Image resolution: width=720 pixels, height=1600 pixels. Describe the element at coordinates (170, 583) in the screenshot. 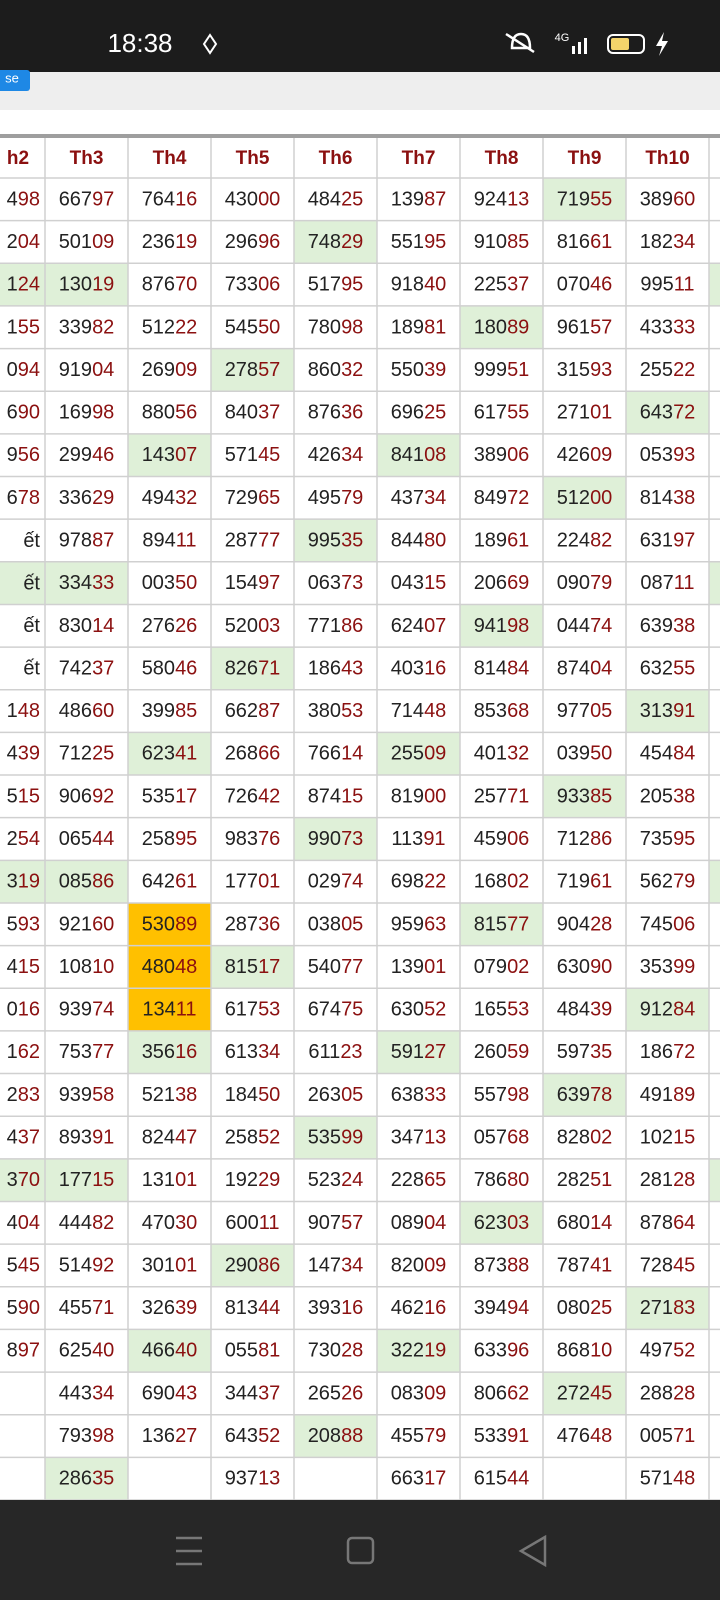

I see `cell-text: 00350` at that location.